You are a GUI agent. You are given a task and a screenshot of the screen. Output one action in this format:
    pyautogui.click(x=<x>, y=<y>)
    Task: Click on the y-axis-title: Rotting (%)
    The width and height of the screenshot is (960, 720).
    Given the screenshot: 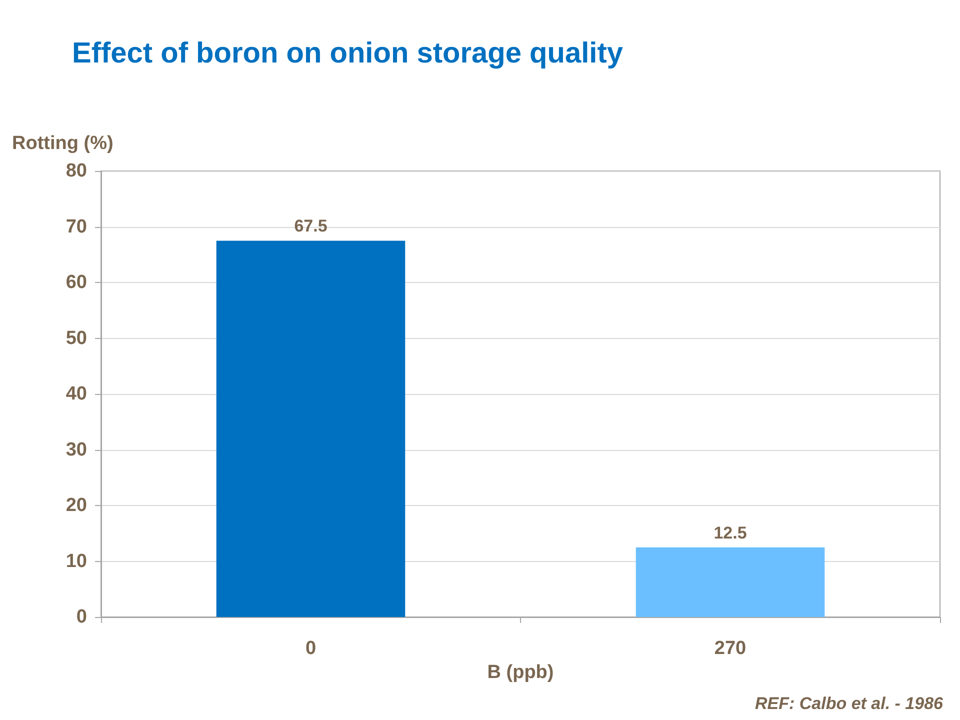 What is the action you would take?
    pyautogui.click(x=63, y=143)
    